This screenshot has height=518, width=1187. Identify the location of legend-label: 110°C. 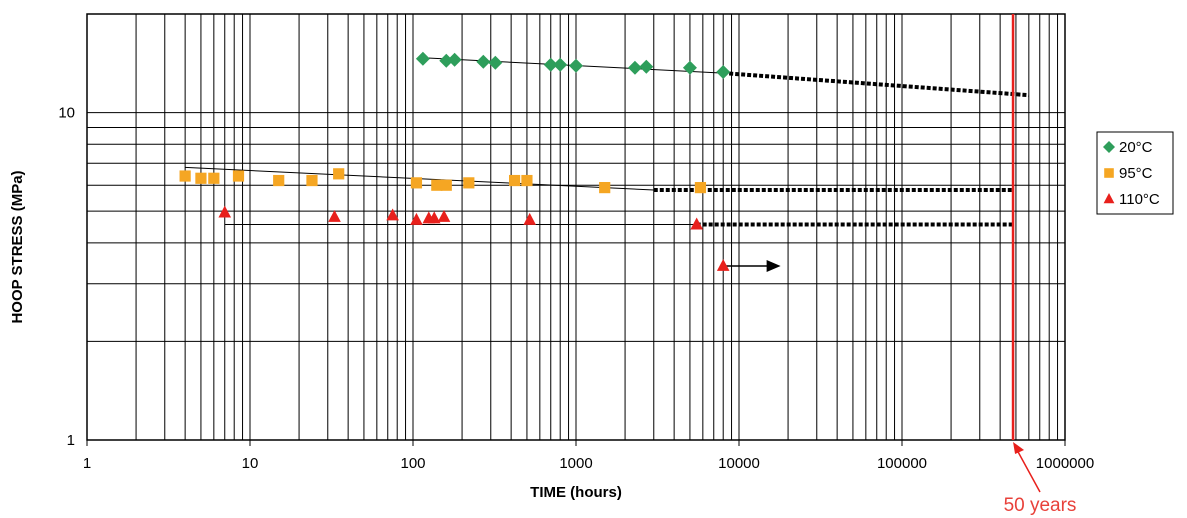
(1139, 199).